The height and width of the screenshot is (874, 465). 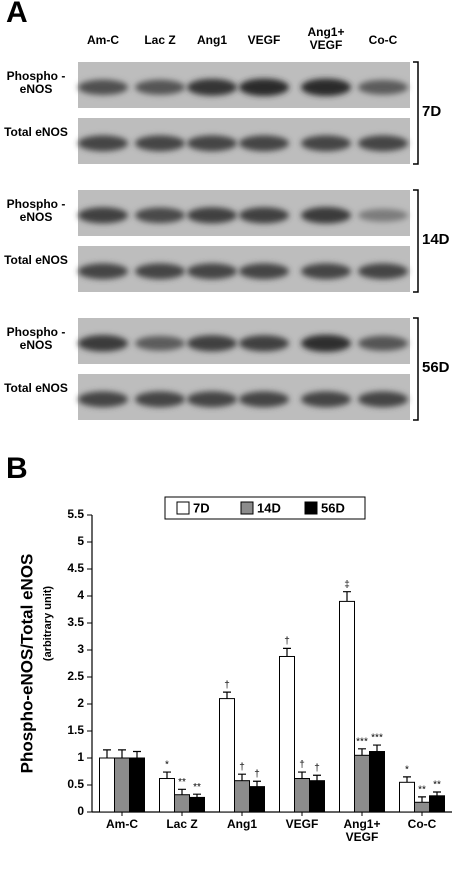 What do you see at coordinates (75, 514) in the screenshot?
I see `y-tick-label: 5.5` at bounding box center [75, 514].